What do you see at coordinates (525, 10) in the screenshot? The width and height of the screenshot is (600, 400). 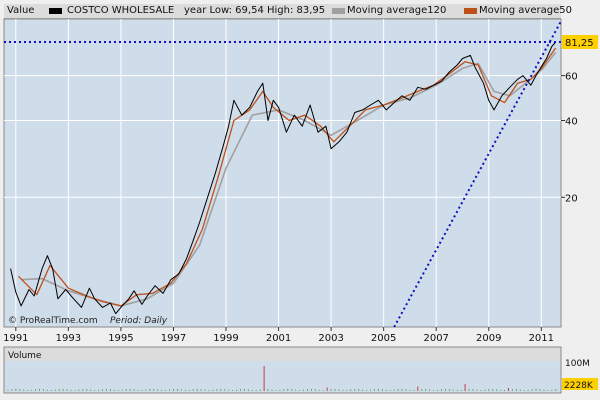 I see `ma50-legend-label: Moving average50` at bounding box center [525, 10].